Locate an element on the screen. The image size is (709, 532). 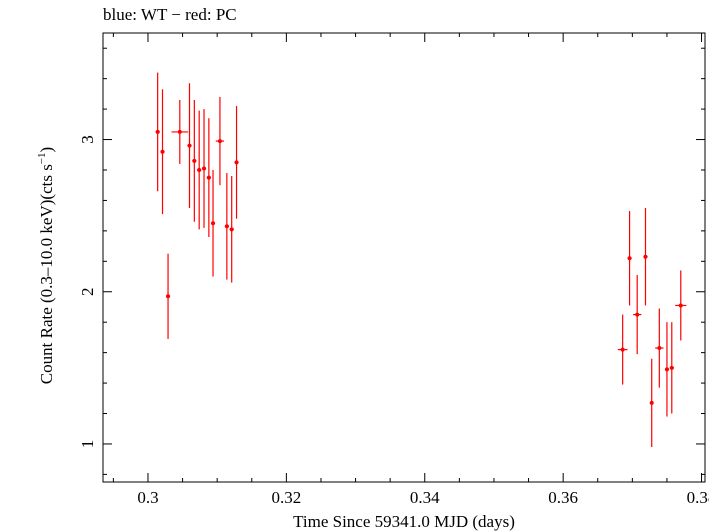
x-tick-label: 0.3 is located at coordinates (147, 497).